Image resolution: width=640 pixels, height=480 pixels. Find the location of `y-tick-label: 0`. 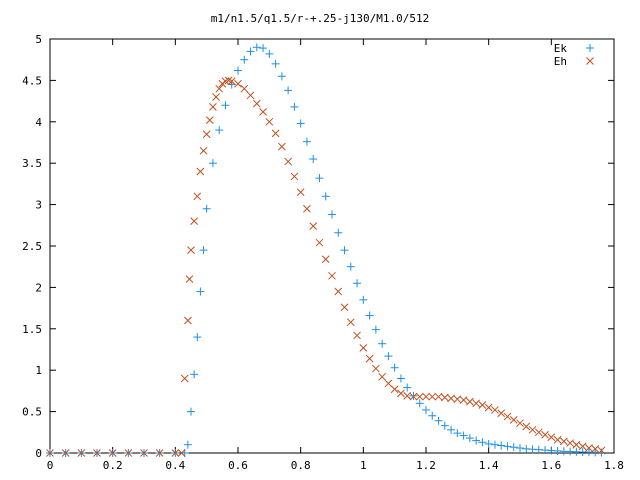

y-tick-label: 0 is located at coordinates (38, 453).